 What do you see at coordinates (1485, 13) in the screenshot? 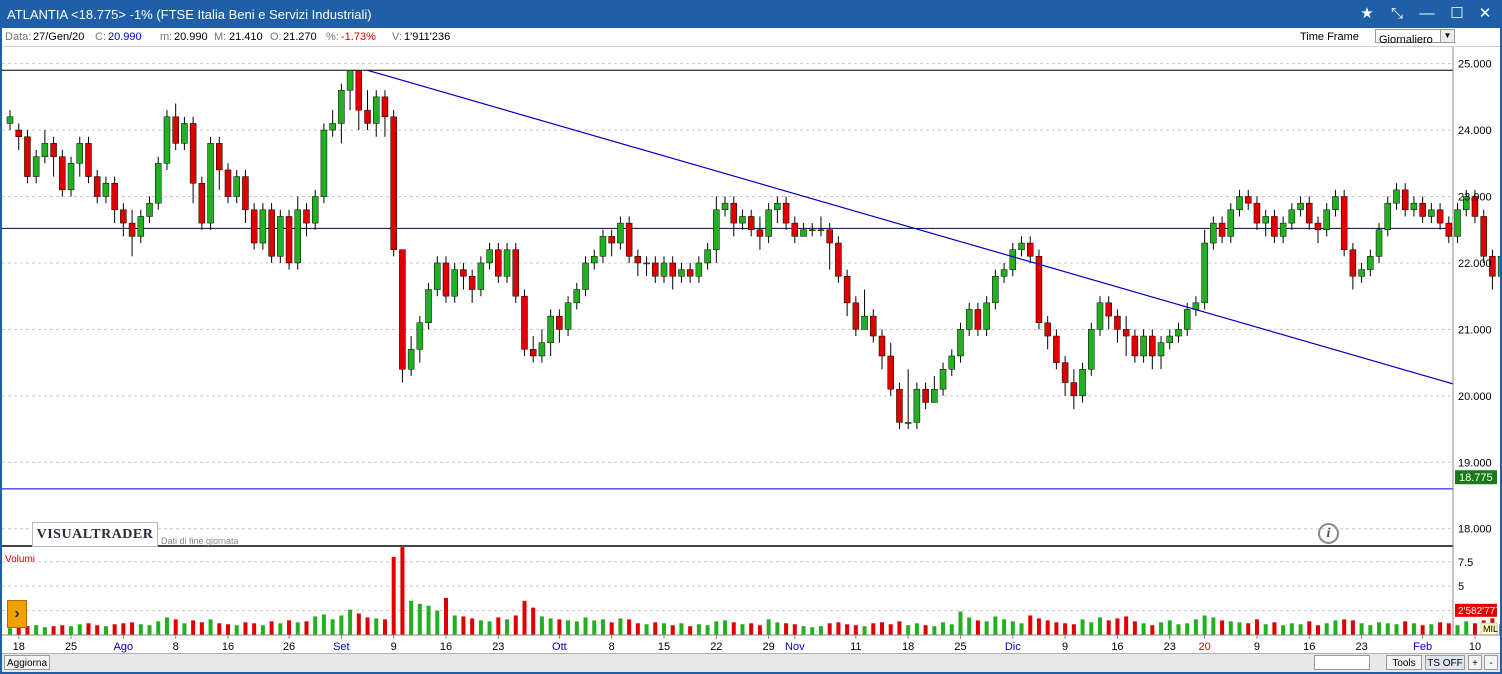
I see `close-icon: ✕` at bounding box center [1485, 13].